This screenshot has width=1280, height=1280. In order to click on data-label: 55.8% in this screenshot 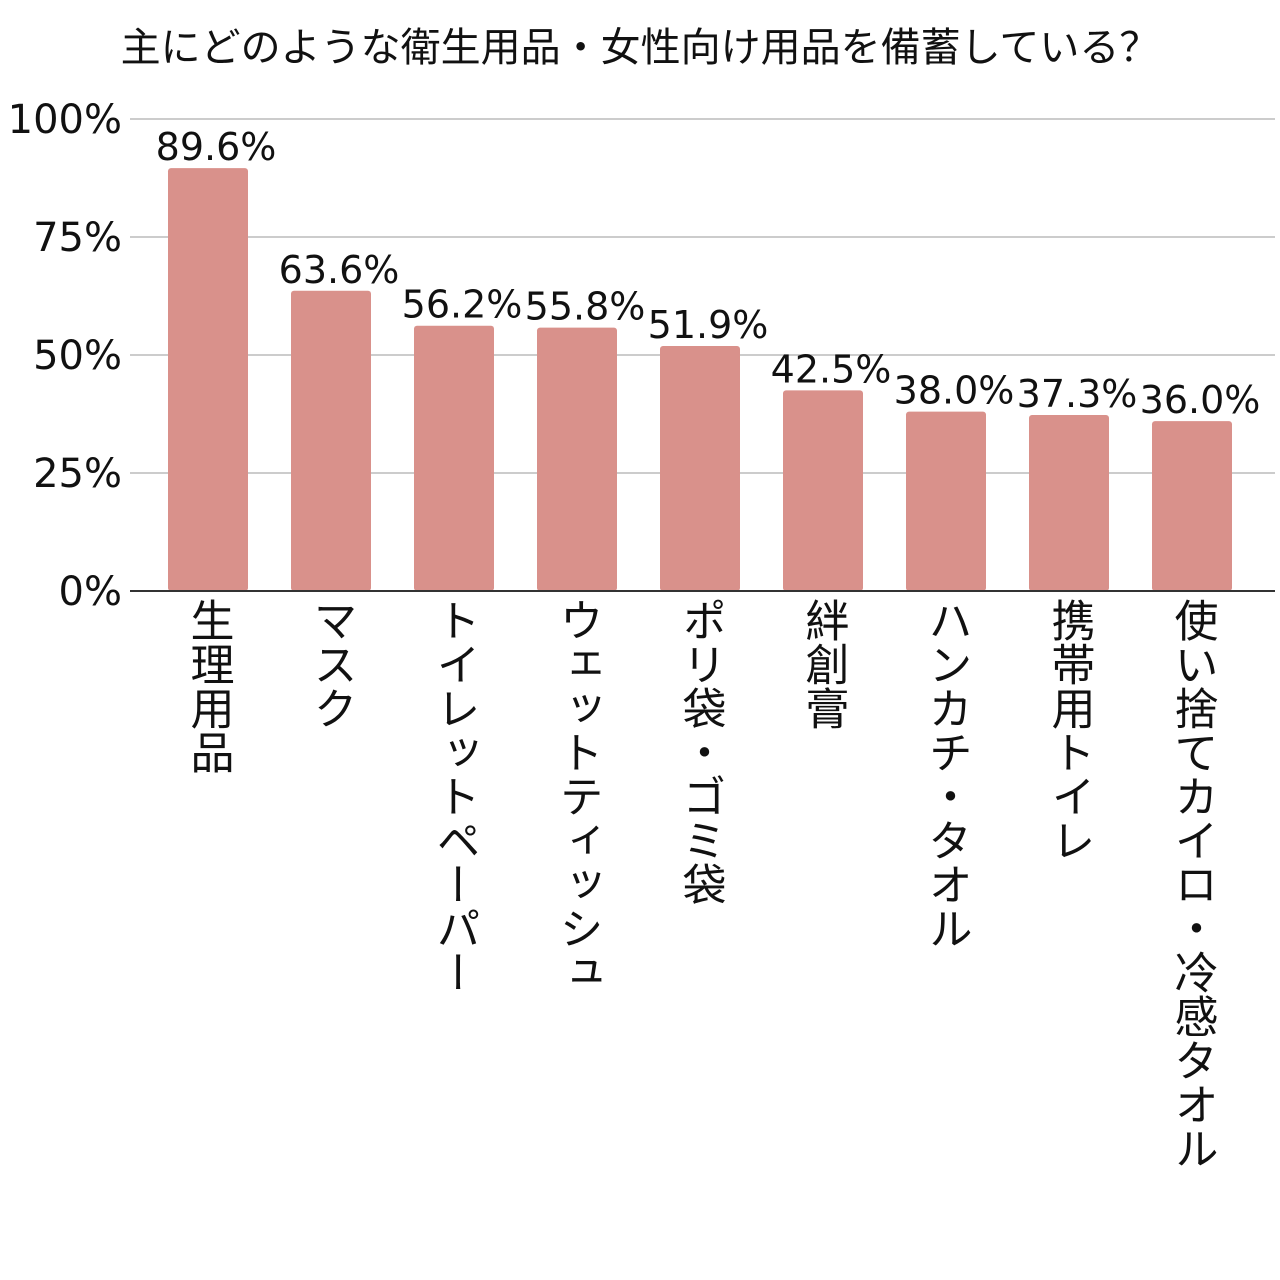, I will do `click(585, 307)`.